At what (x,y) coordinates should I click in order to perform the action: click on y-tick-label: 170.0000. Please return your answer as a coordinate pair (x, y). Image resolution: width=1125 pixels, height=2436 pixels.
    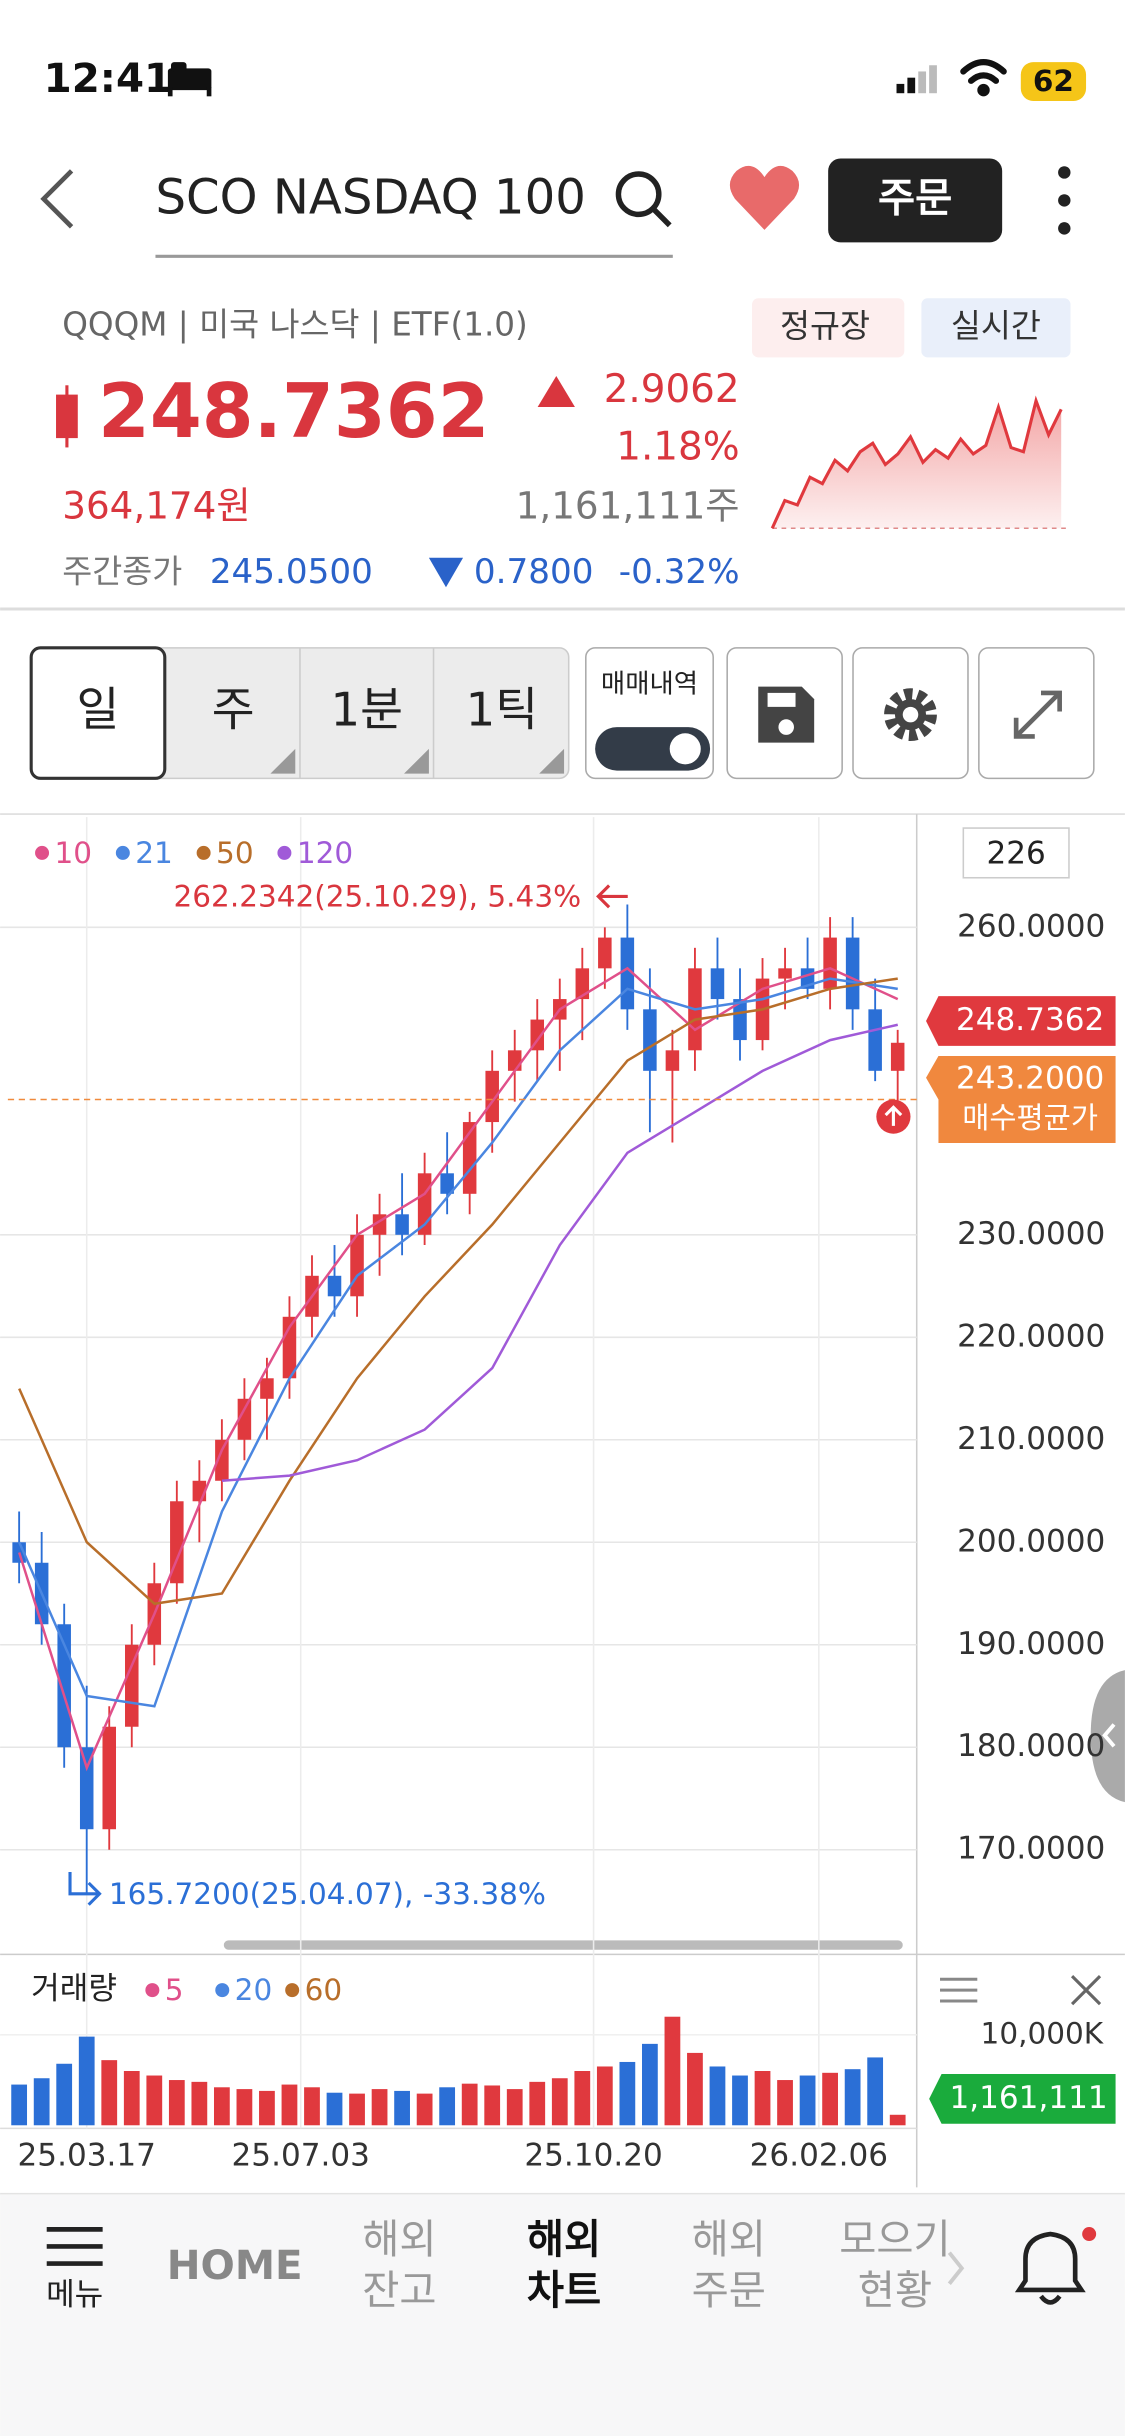
    Looking at the image, I should click on (1031, 1849).